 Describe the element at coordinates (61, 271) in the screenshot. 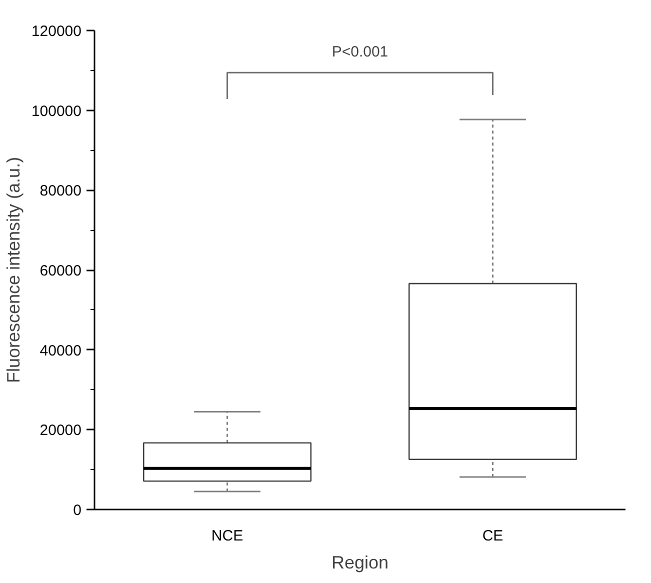

I see `y-tick-label: 60000` at that location.